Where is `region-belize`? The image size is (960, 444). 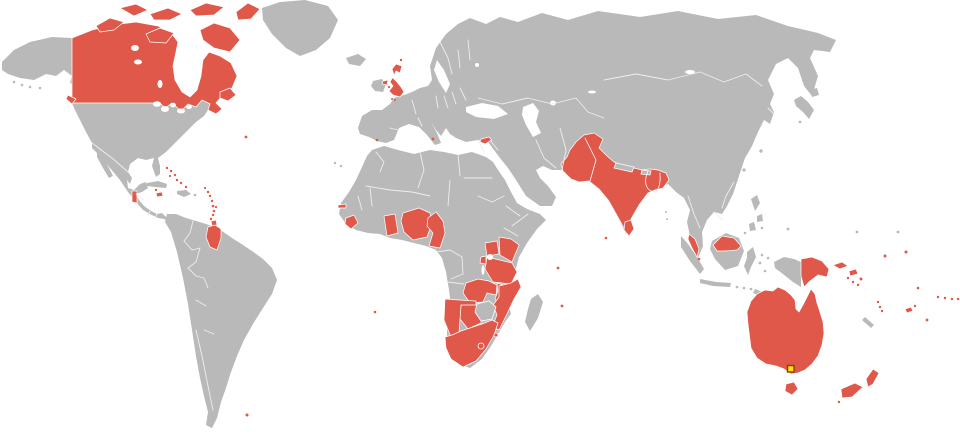 region-belize is located at coordinates (134, 197).